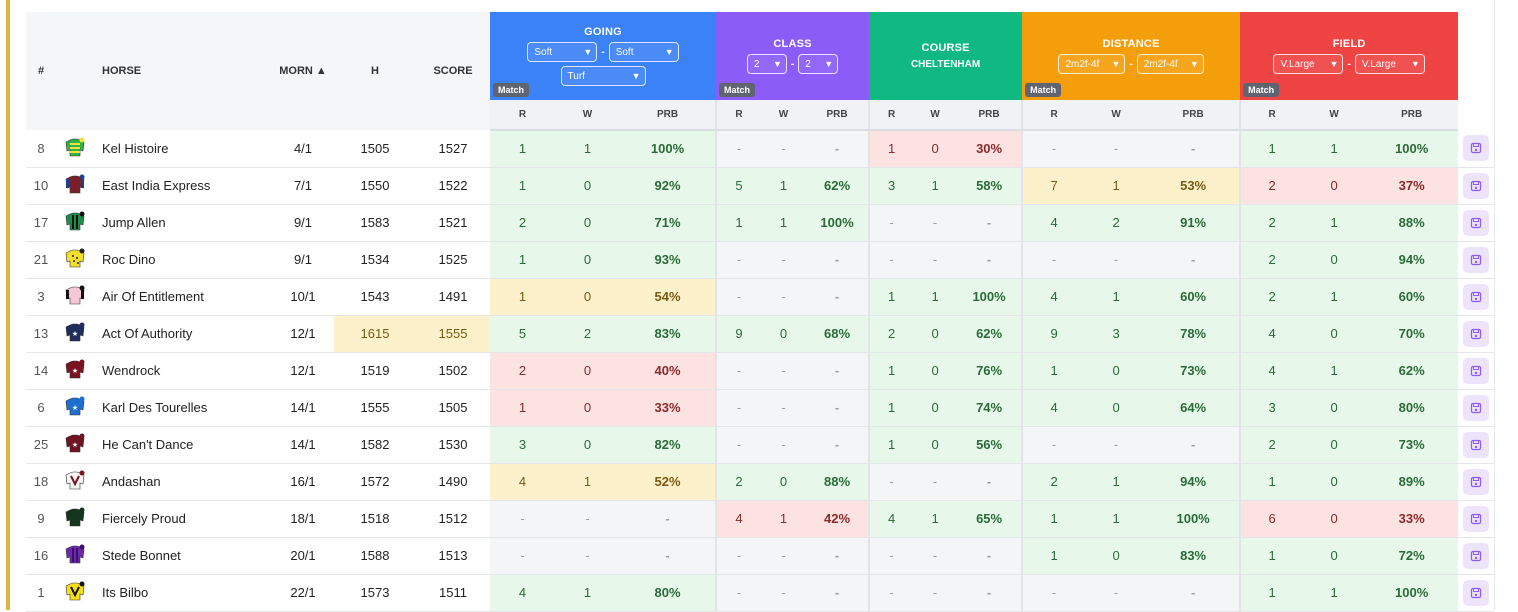 The image size is (1518, 612). What do you see at coordinates (624, 52) in the screenshot?
I see `going-select-to-value: Soft` at bounding box center [624, 52].